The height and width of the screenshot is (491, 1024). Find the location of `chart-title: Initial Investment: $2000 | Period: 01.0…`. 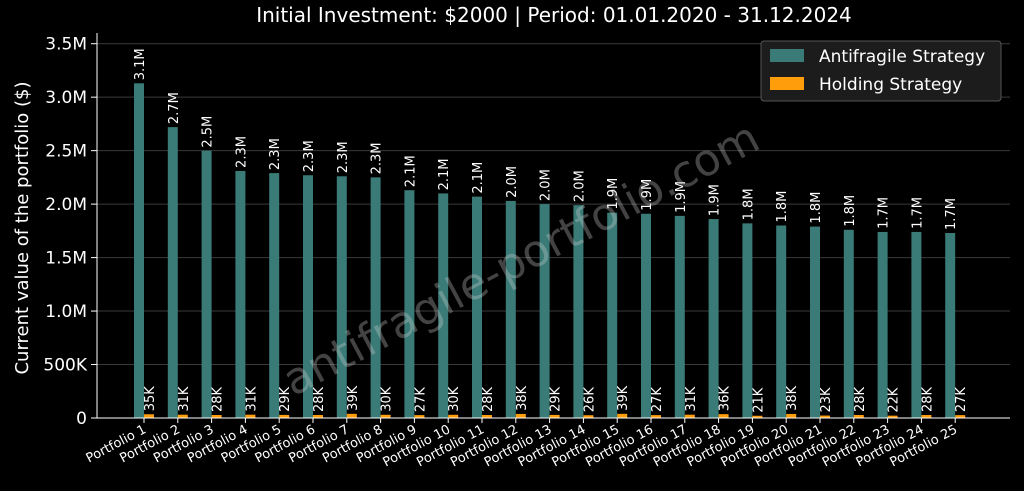

chart-title: Initial Investment: $2000 | Period: 01.0… is located at coordinates (554, 15).